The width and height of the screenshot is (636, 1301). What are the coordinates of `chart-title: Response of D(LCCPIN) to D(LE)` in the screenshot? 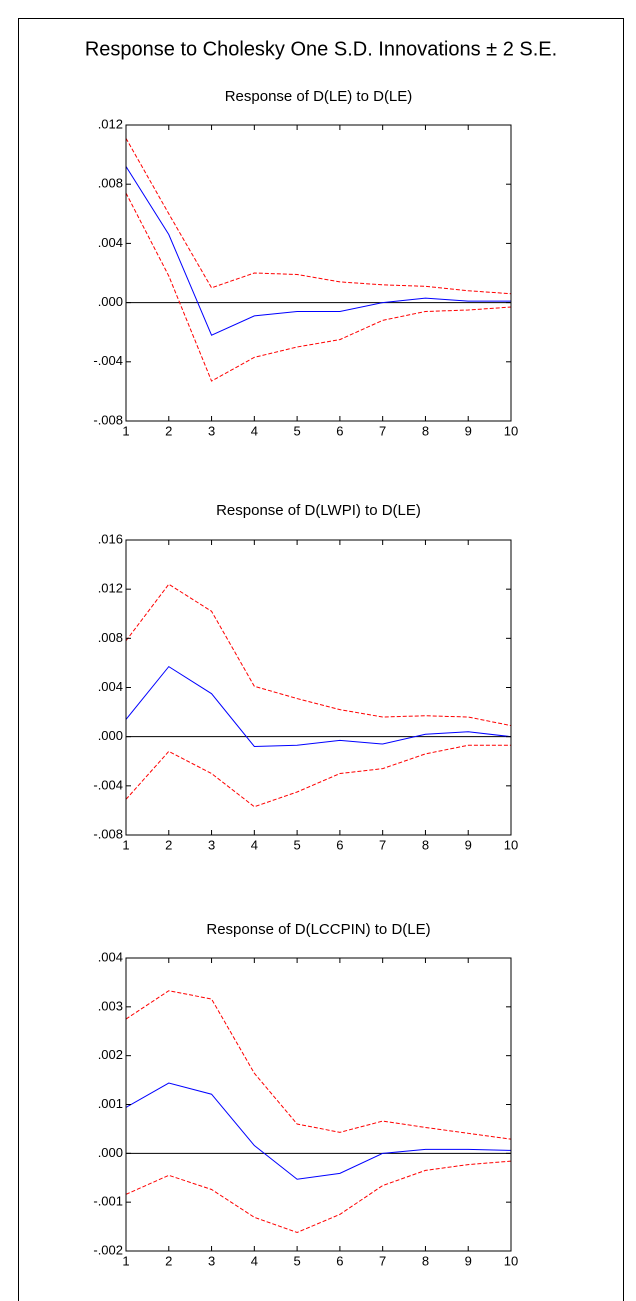 It's located at (318, 929).